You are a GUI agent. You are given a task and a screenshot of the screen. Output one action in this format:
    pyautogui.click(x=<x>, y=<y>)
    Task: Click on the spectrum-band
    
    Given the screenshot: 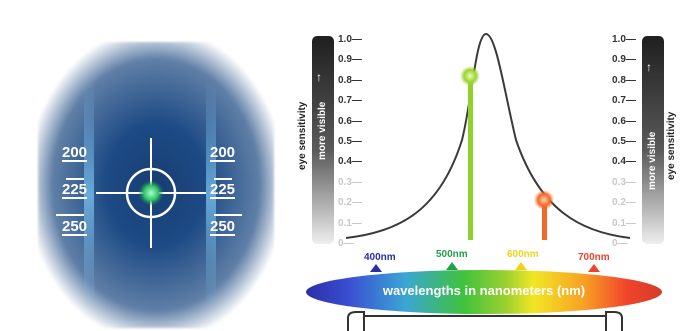 What is the action you would take?
    pyautogui.click(x=484, y=292)
    